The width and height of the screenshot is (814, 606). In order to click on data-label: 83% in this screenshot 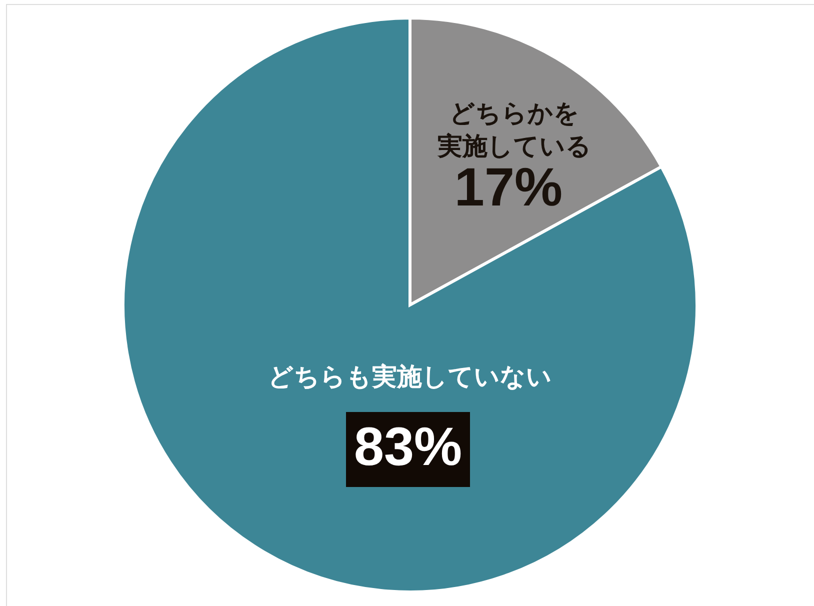, I will do `click(408, 447)`.